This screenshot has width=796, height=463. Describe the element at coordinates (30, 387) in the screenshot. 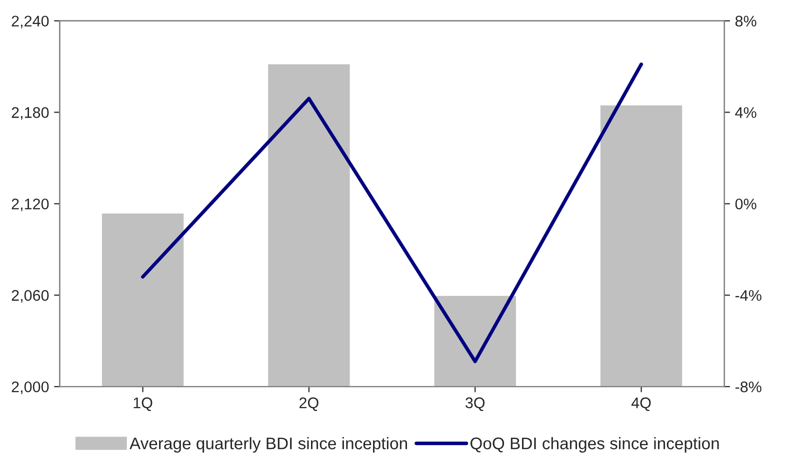

I see `y-tick-label: 2,000` at that location.